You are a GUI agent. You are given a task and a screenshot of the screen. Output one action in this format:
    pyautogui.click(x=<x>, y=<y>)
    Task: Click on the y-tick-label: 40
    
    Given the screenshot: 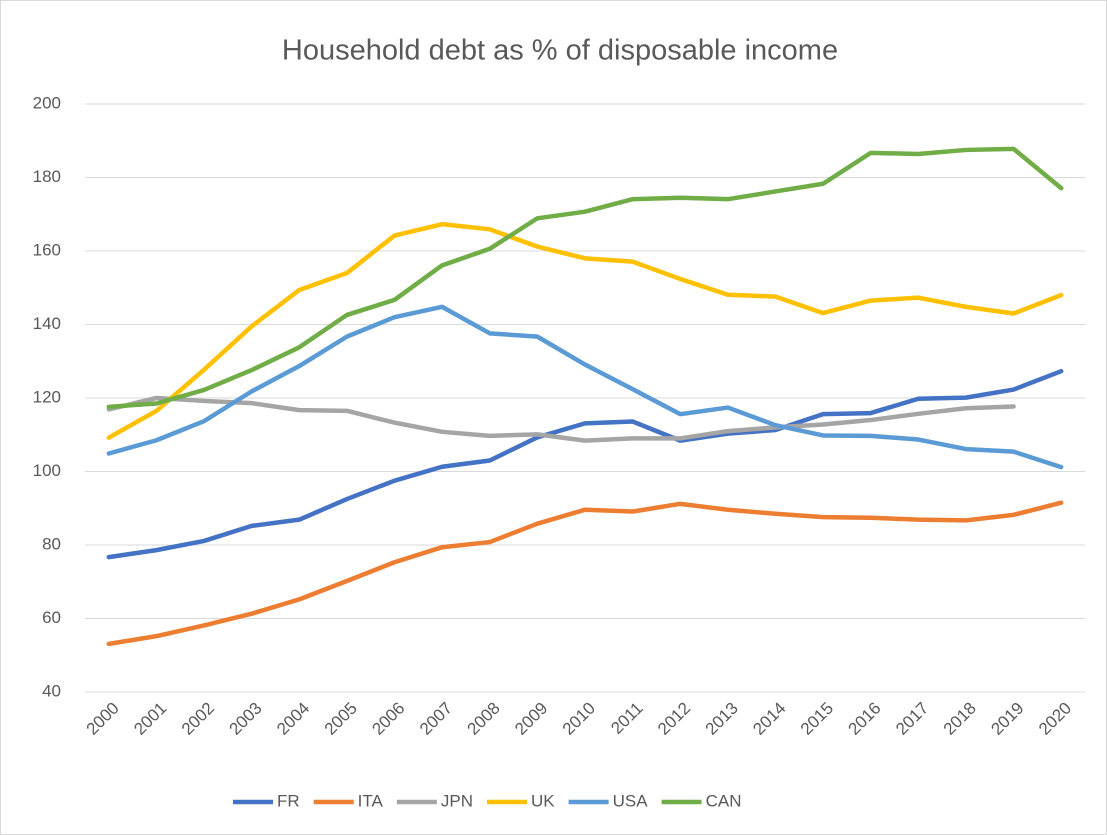 What is the action you would take?
    pyautogui.click(x=51, y=690)
    